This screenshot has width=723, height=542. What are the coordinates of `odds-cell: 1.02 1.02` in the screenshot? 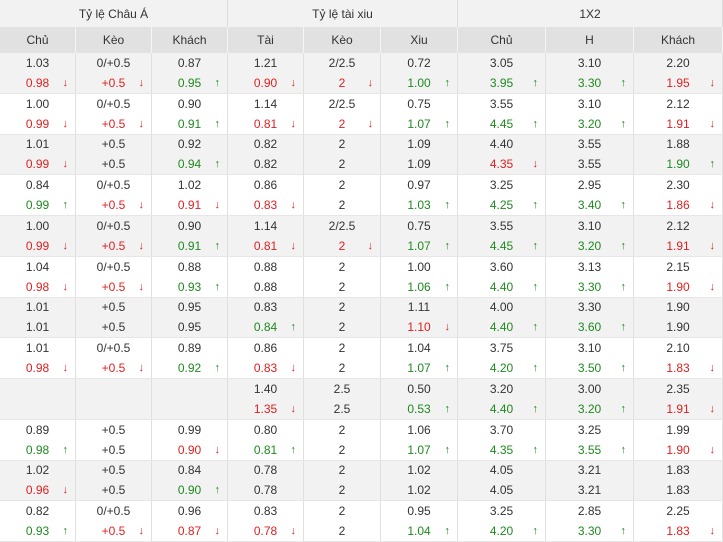 It's located at (419, 480).